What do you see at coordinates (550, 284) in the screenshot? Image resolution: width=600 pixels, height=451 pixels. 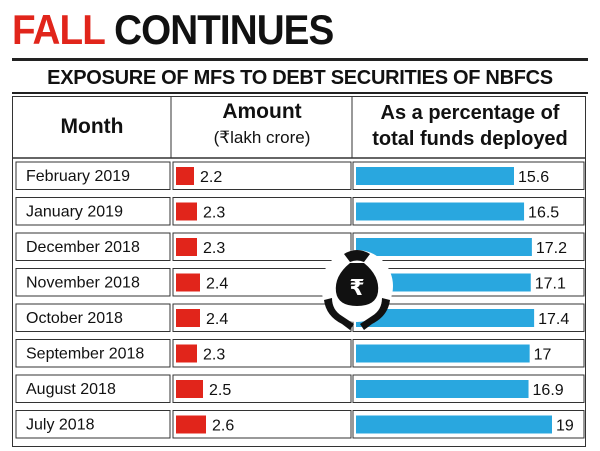 I see `percentage-value-label: 17.1` at bounding box center [550, 284].